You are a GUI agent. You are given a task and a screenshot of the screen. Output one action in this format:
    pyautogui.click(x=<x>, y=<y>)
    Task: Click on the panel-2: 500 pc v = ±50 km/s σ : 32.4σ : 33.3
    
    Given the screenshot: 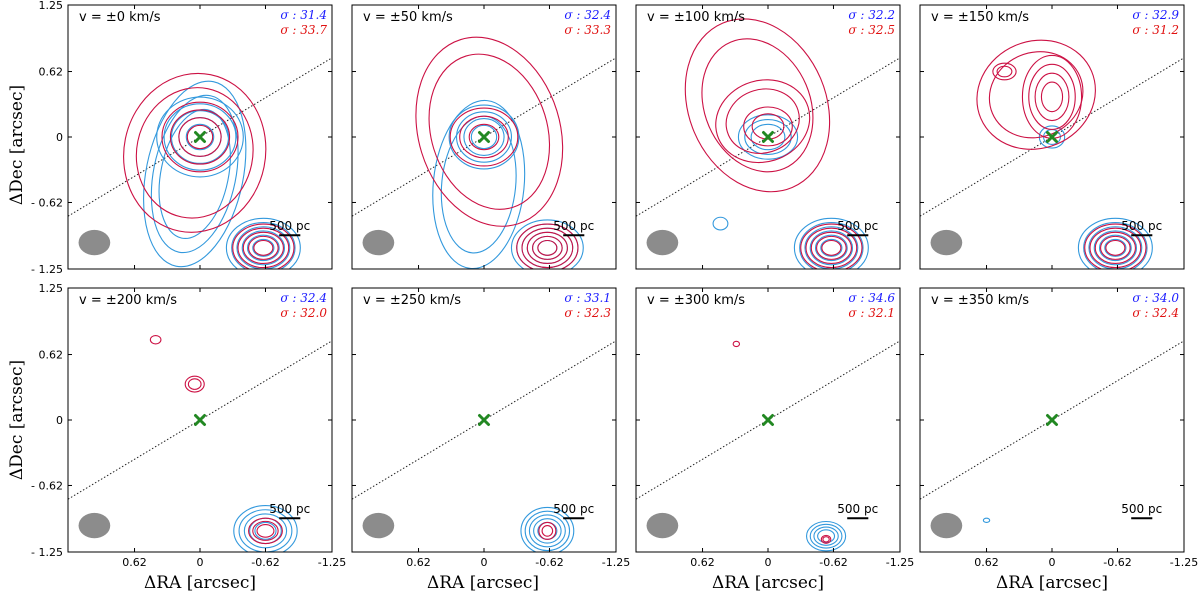 What is the action you would take?
    pyautogui.click(x=484, y=137)
    